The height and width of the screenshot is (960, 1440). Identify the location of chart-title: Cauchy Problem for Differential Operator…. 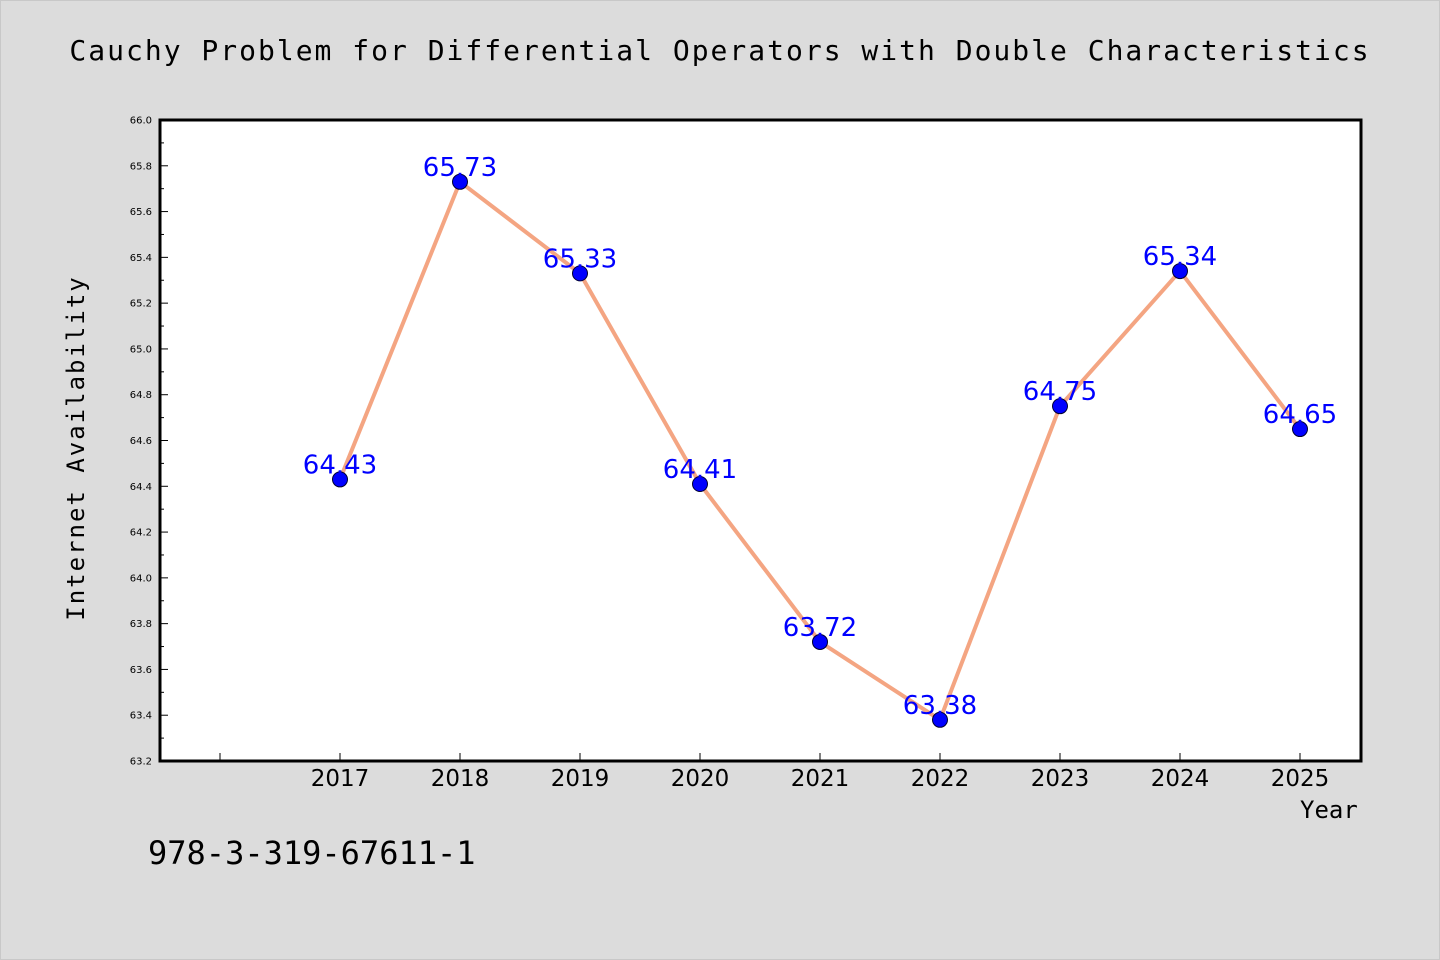
(720, 50).